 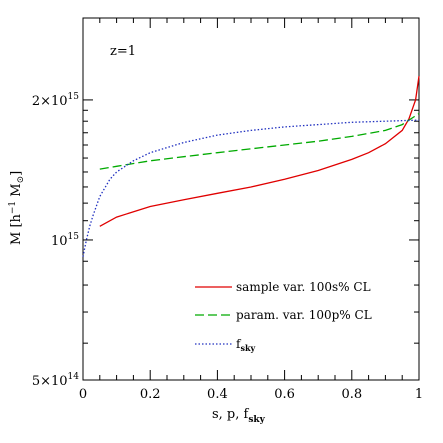 I want to click on y-axis-label-sub: ⊙, so click(x=21, y=180).